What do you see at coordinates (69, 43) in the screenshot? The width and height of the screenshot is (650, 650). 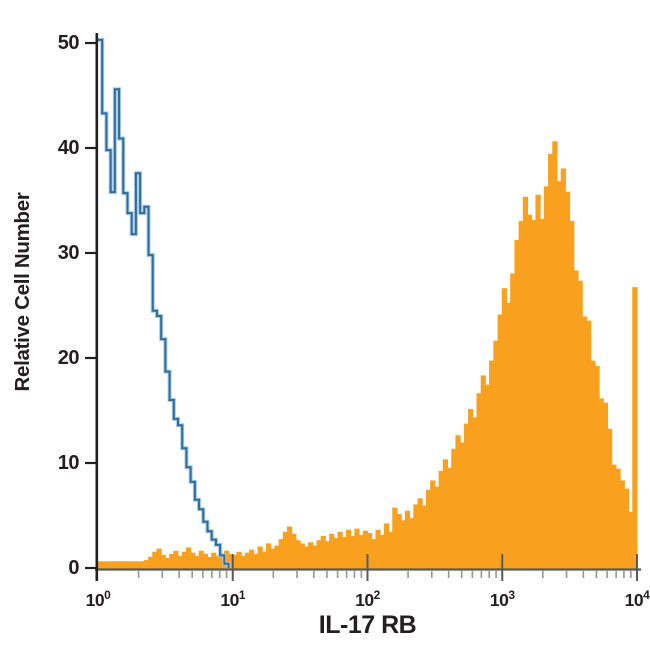 I see `y-axis-tick-label: 50` at bounding box center [69, 43].